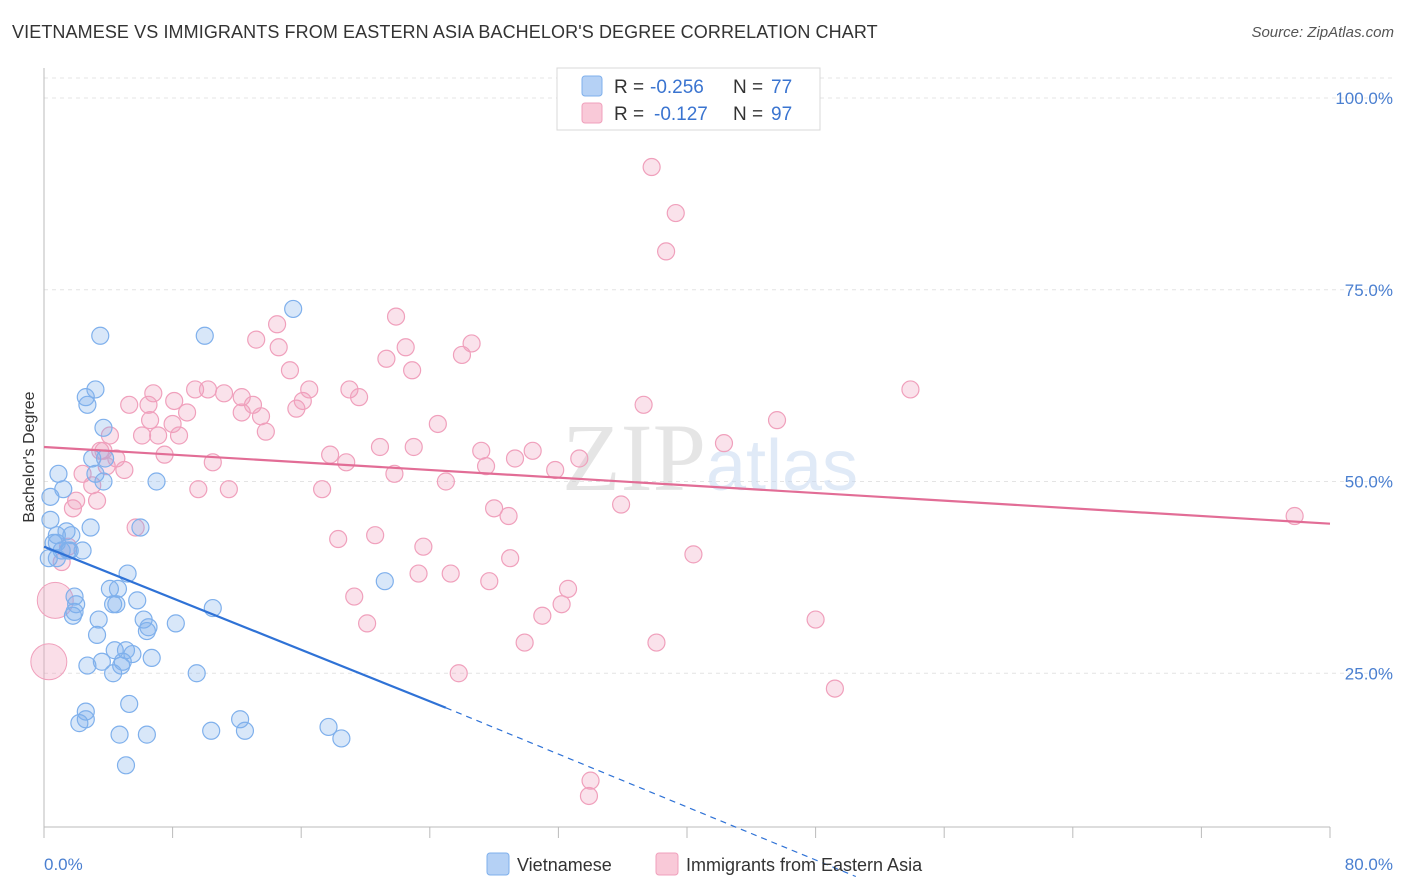 This screenshot has width=1406, height=892. What do you see at coordinates (629, 87) in the screenshot?
I see `legend-r-label-1: R =` at bounding box center [629, 87].